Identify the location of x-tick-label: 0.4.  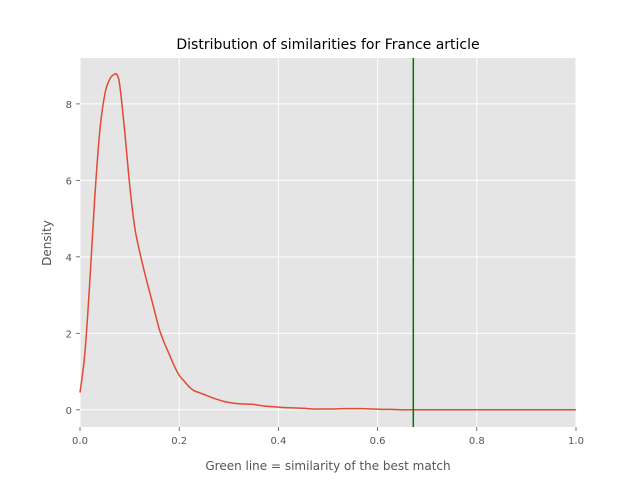
(278, 441).